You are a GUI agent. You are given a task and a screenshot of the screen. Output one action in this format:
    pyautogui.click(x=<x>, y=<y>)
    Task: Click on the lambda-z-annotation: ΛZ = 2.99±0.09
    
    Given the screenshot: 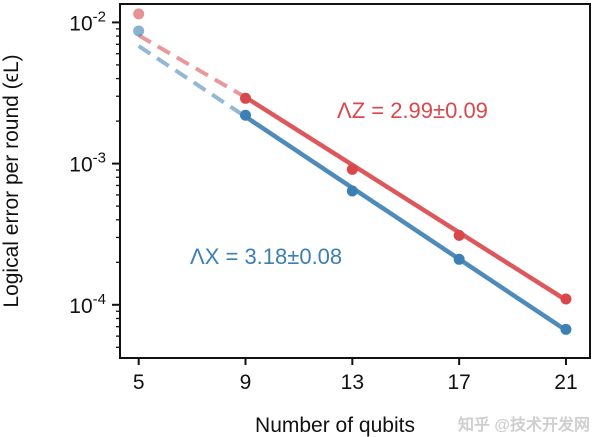 What is the action you would take?
    pyautogui.click(x=412, y=110)
    